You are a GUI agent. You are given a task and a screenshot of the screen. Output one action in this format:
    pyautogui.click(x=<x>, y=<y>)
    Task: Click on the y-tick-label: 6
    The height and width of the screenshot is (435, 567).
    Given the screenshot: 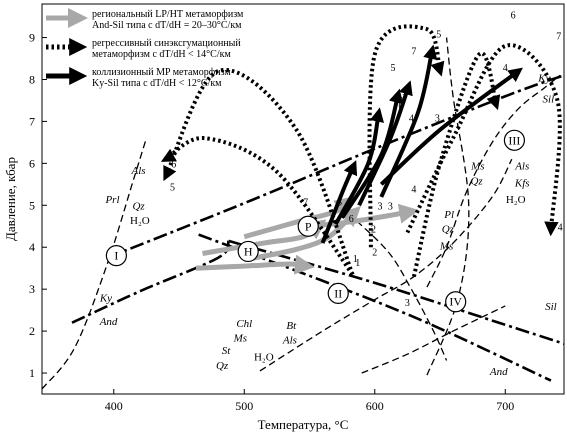 What is the action you would take?
    pyautogui.click(x=32, y=163)
    